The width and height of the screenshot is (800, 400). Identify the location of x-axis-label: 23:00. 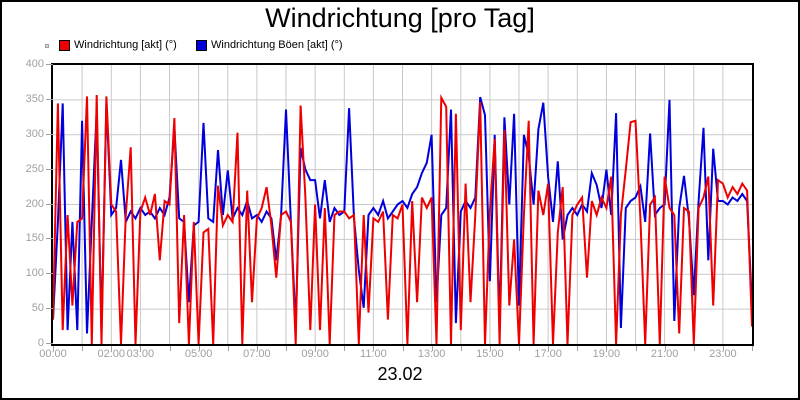
(723, 354).